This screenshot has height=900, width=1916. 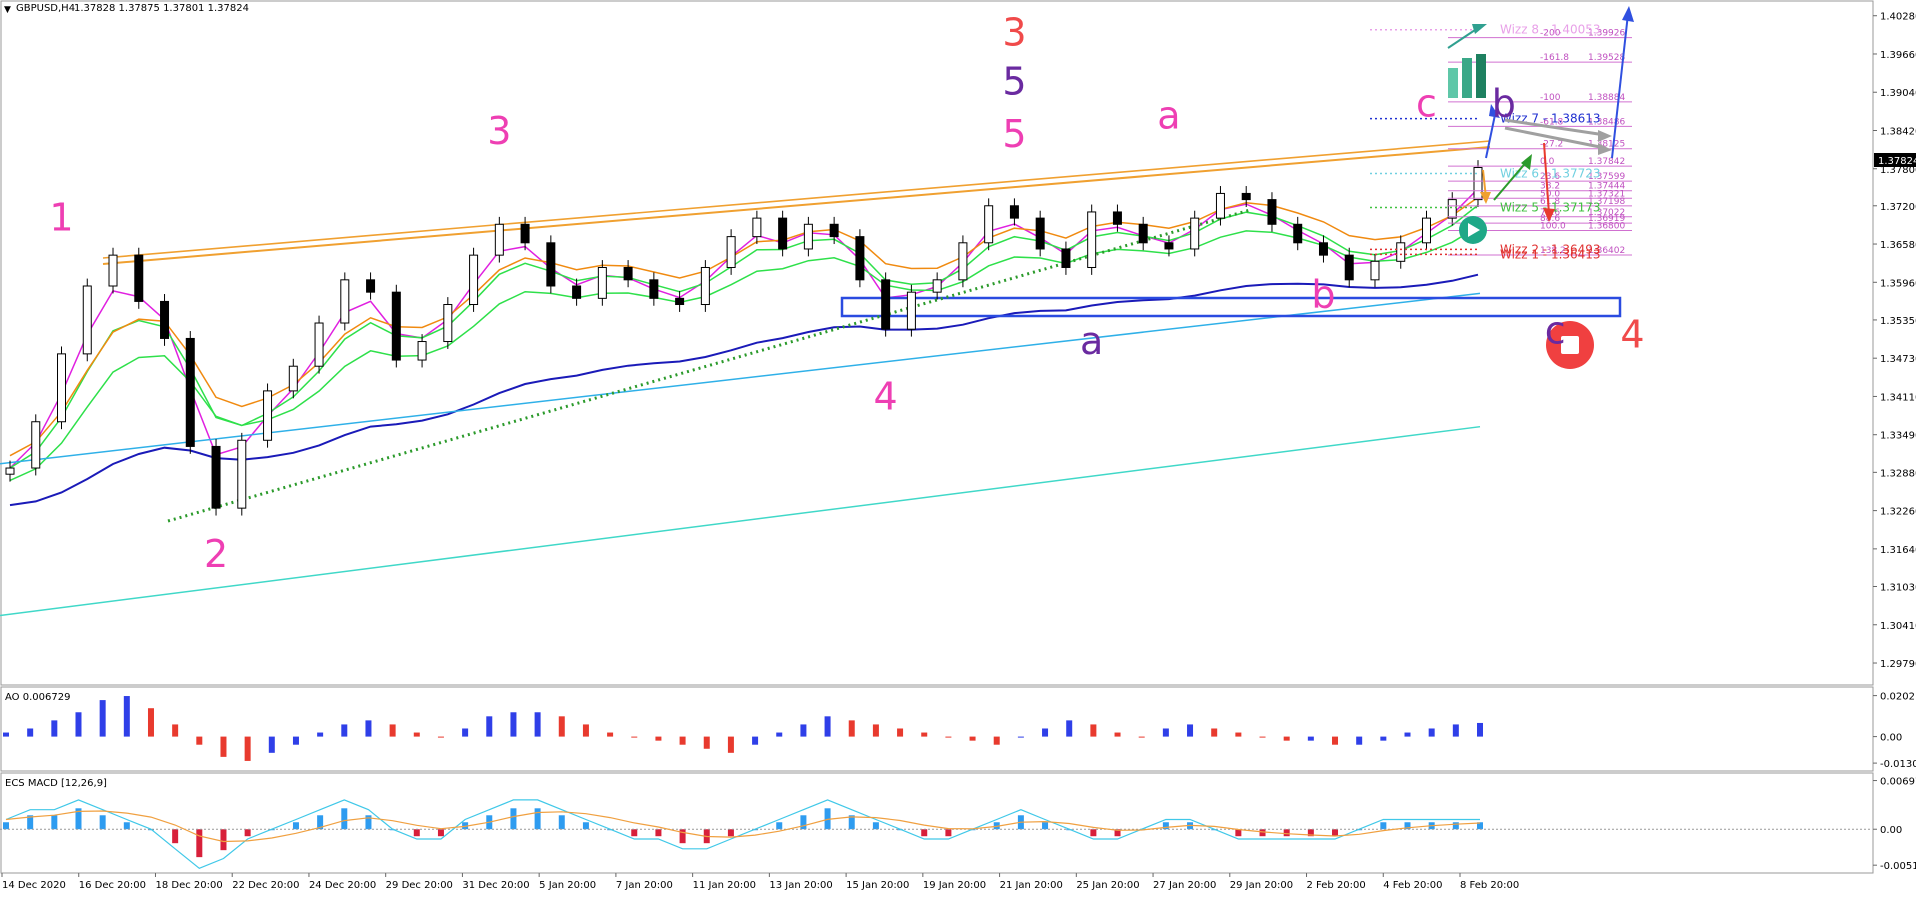 I want to click on wave-label-c: c, so click(x=1426, y=103).